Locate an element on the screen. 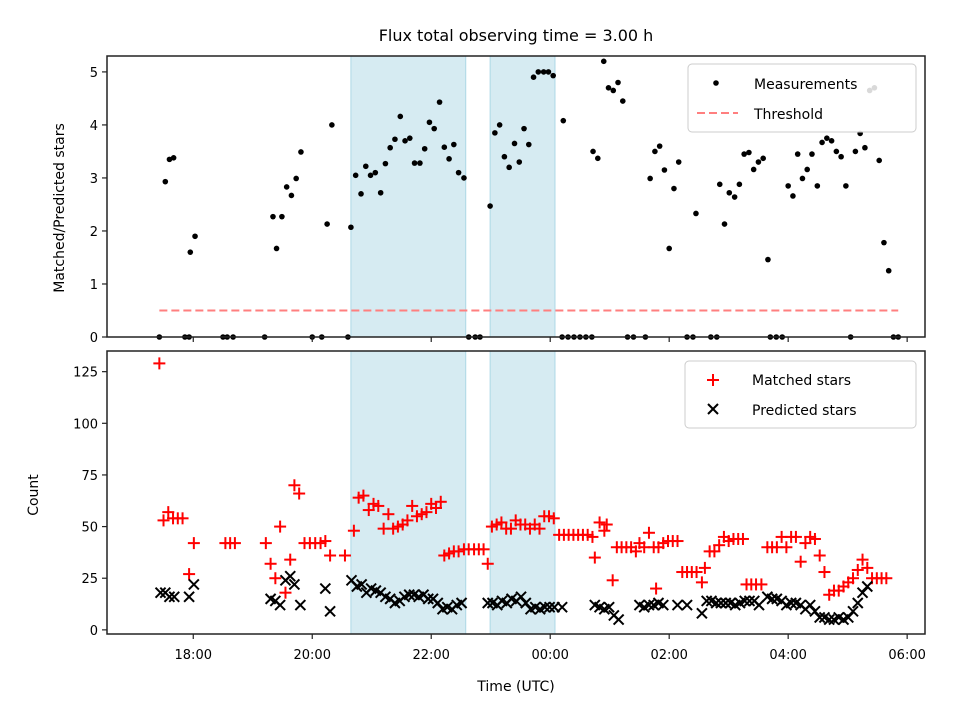 The height and width of the screenshot is (720, 960). x-tick-label: 20:00 is located at coordinates (312, 655).